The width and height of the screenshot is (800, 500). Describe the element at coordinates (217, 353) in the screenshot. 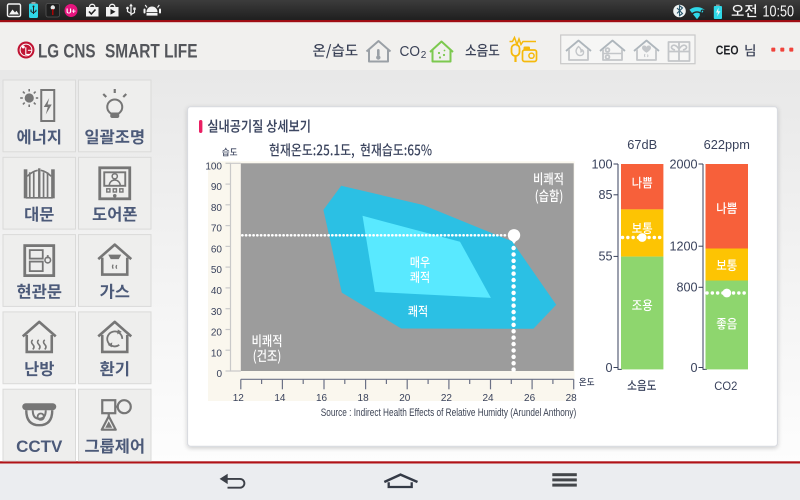

I see `svg-text: 10` at that location.